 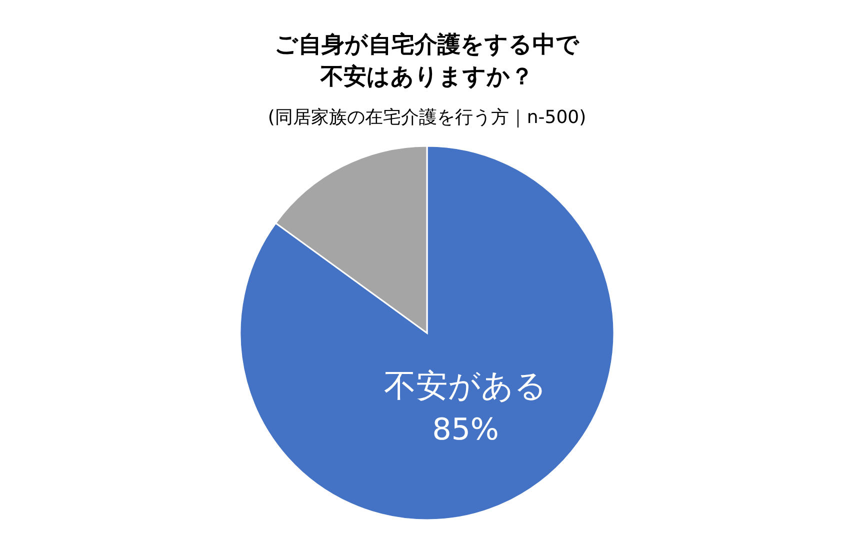 I want to click on slice-label: 不安がある, so click(x=466, y=385).